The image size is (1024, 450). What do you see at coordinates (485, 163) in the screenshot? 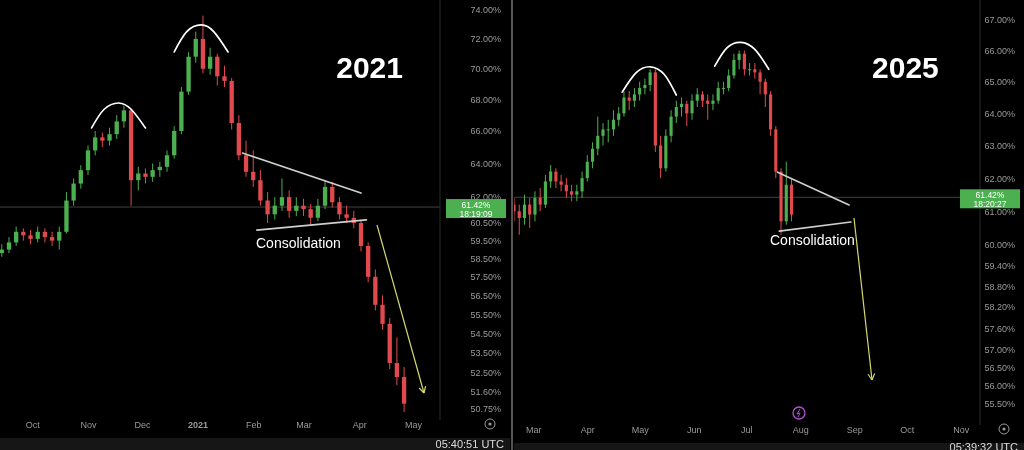
I see `y-tick-label: 64.00%` at bounding box center [485, 163].